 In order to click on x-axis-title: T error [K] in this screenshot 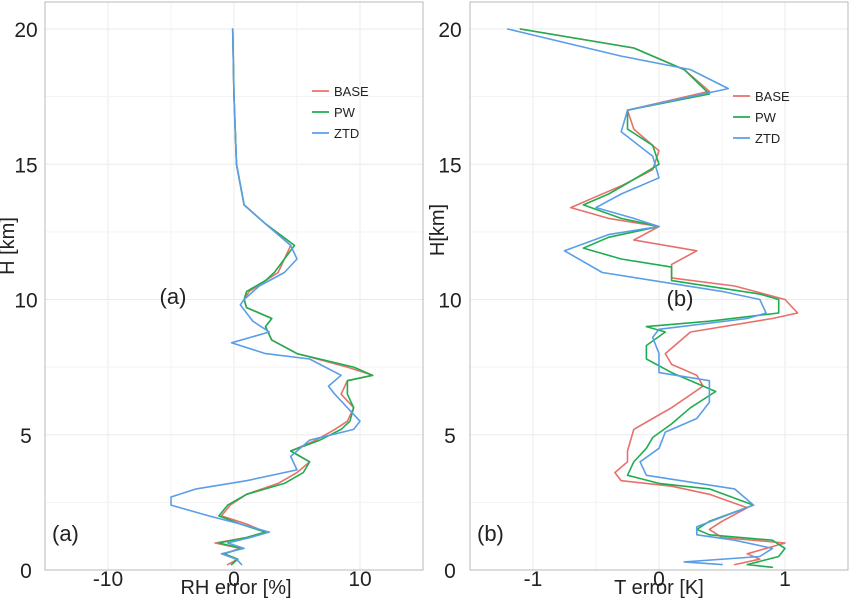, I will do `click(659, 588)`.